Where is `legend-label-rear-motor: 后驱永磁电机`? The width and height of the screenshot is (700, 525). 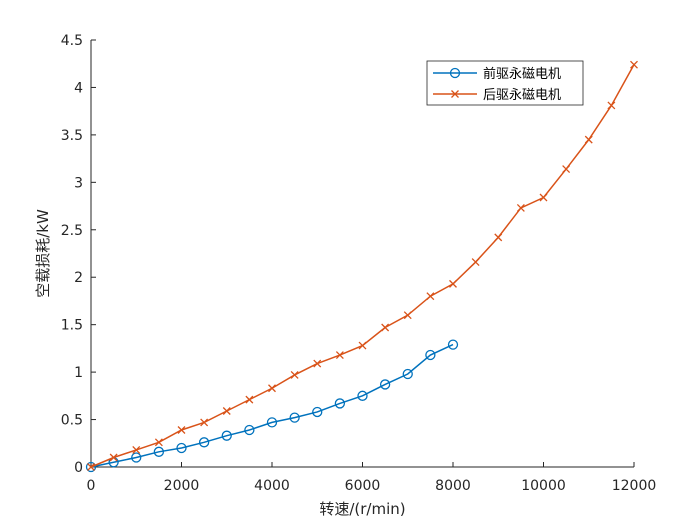 legend-label-rear-motor: 后驱永磁电机 is located at coordinates (522, 95).